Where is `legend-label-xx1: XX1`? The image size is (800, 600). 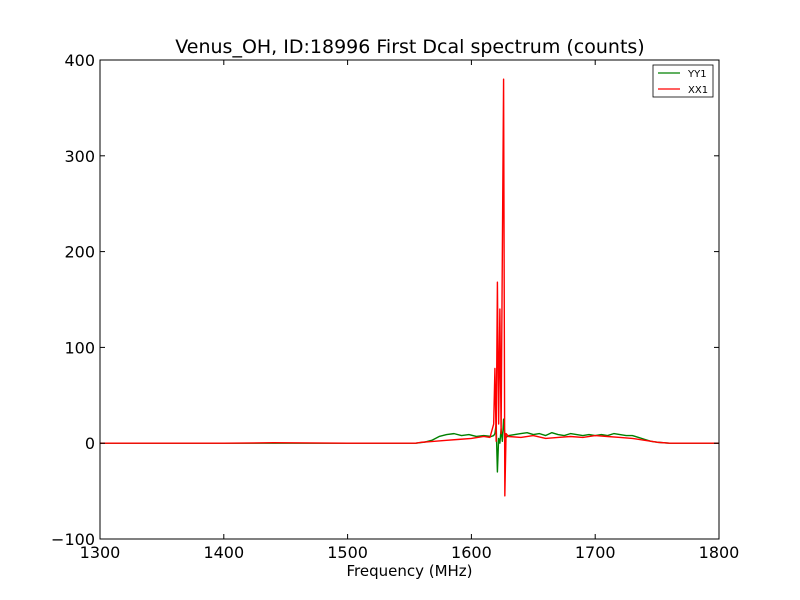 legend-label-xx1: XX1 is located at coordinates (698, 90).